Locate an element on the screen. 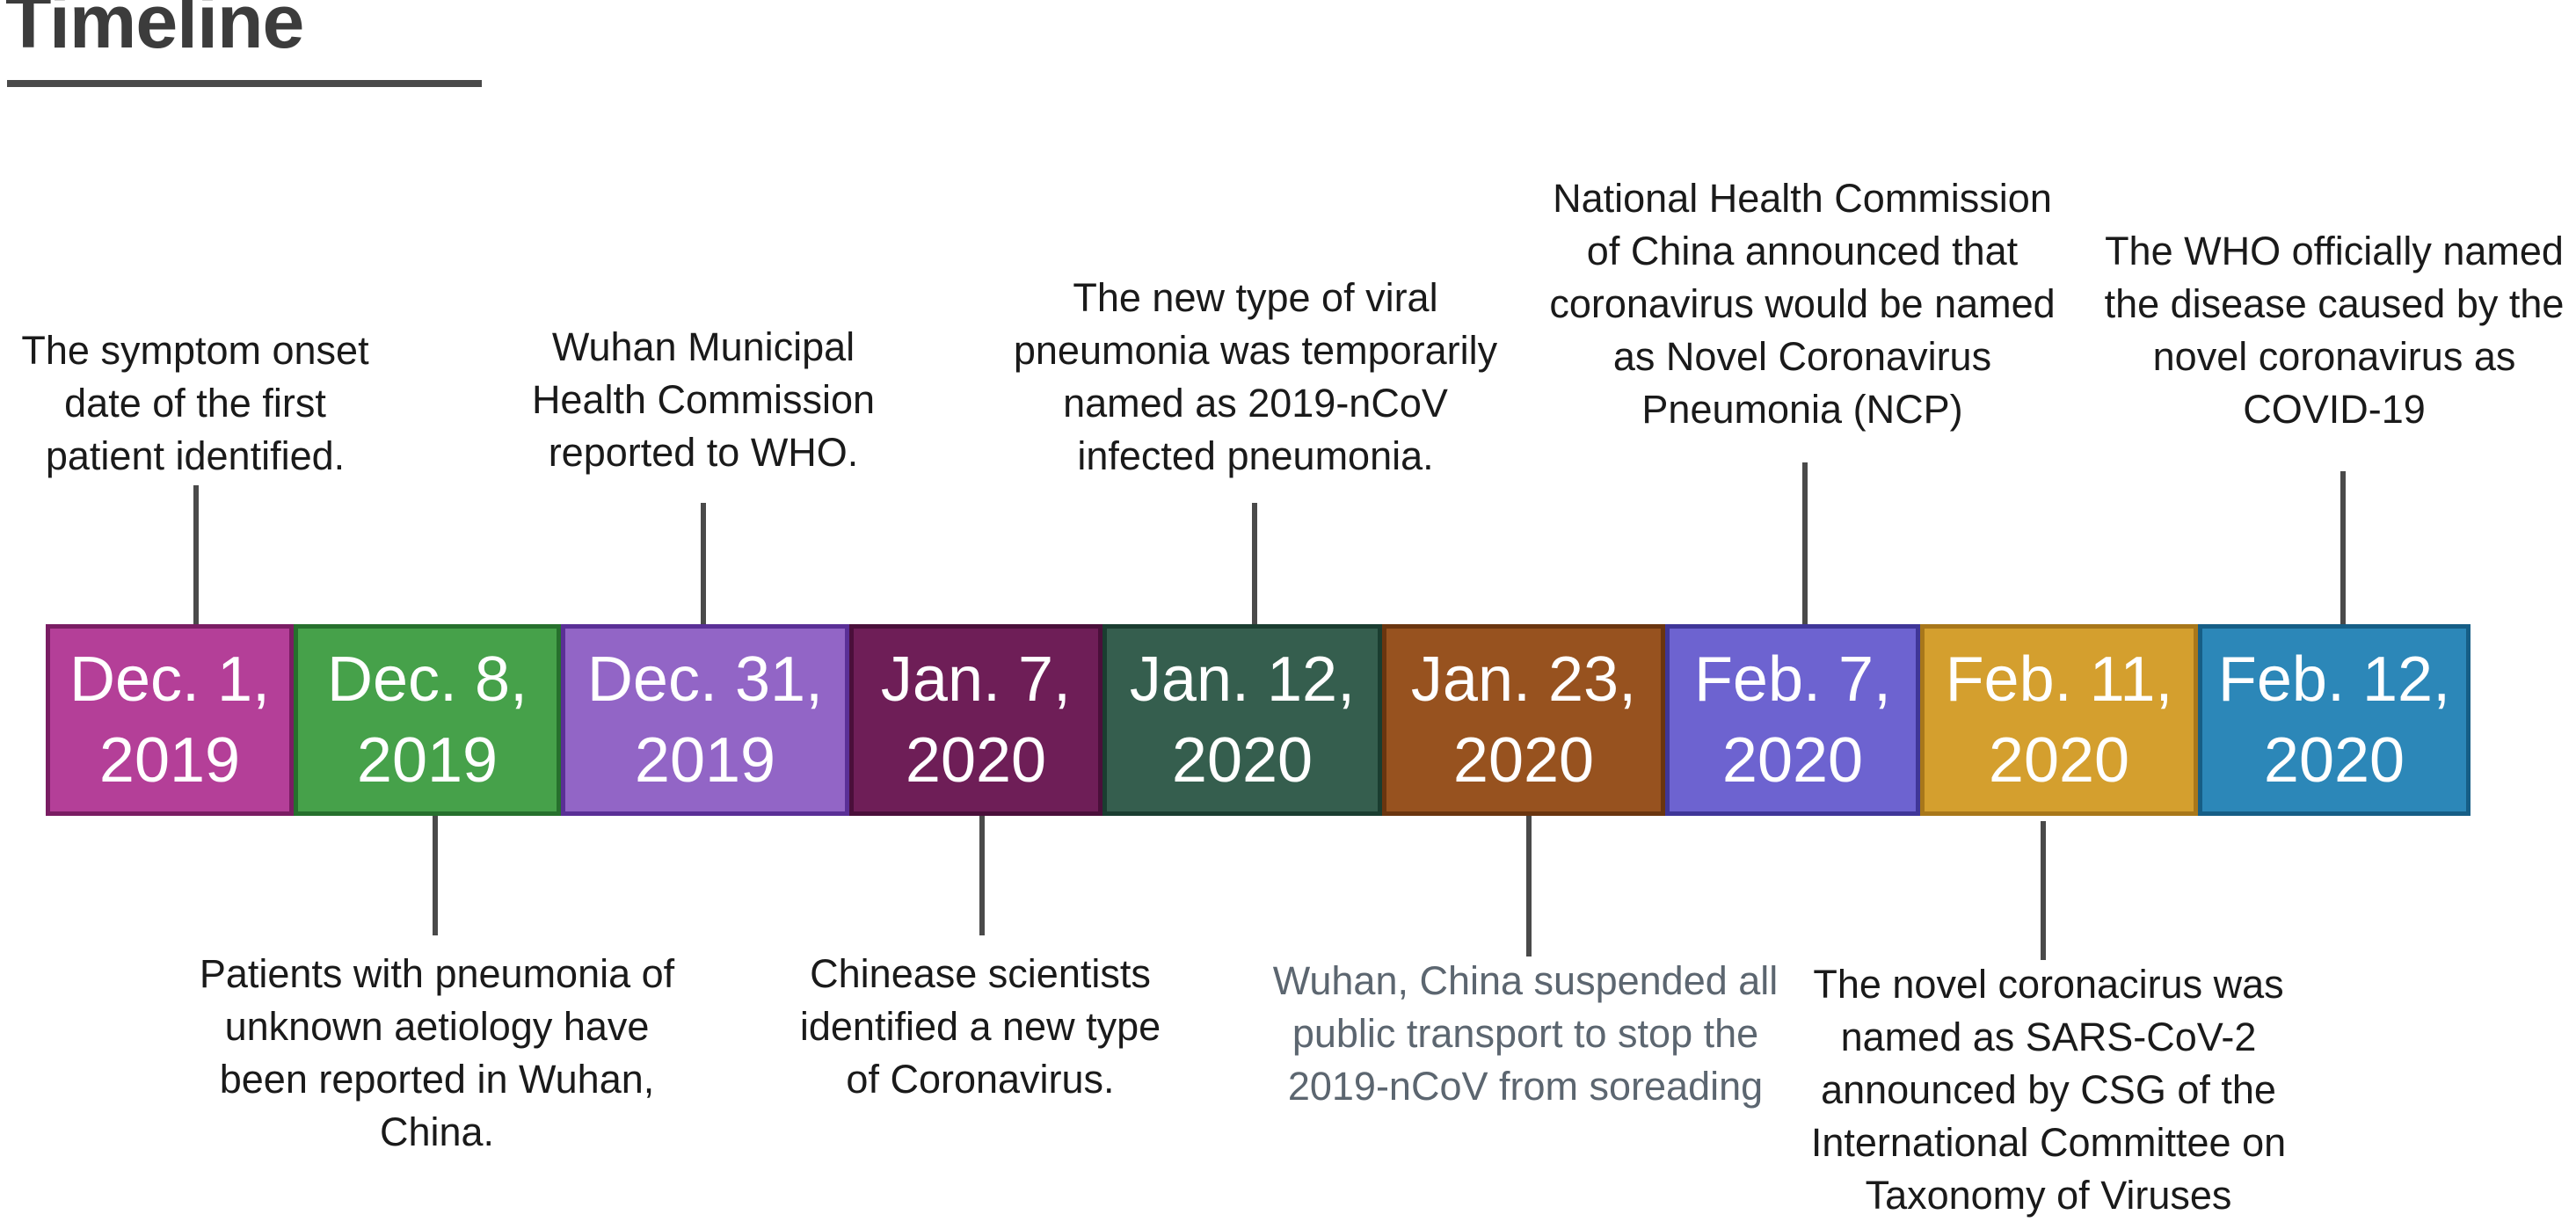 This screenshot has width=2576, height=1222. date-box-dec-31: Dec. 31, 2019 is located at coordinates (705, 720).